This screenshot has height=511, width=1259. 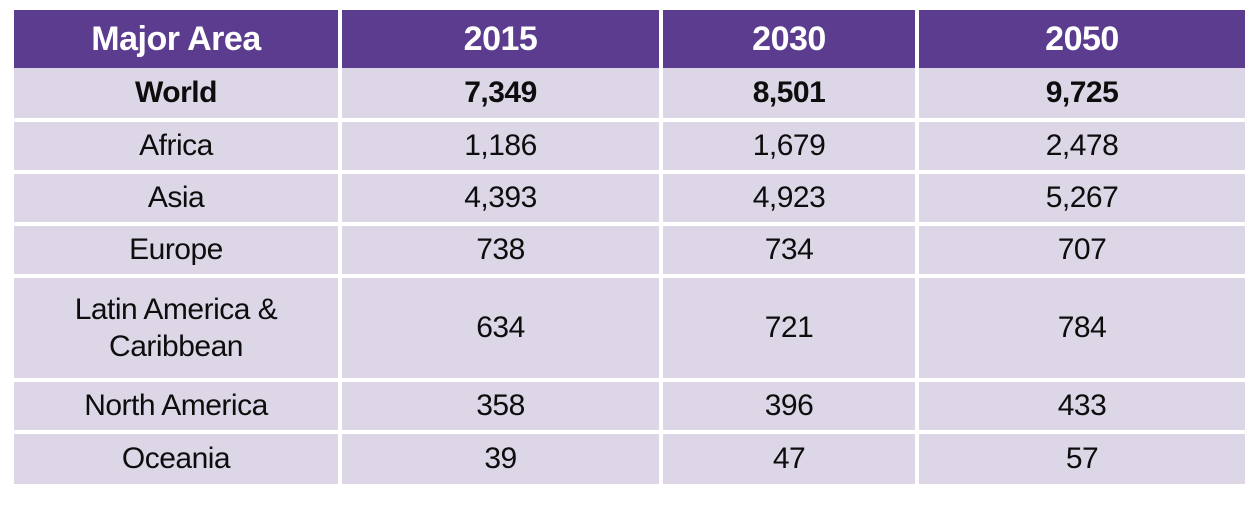 What do you see at coordinates (1080, 146) in the screenshot?
I see `value-cell: 2,478` at bounding box center [1080, 146].